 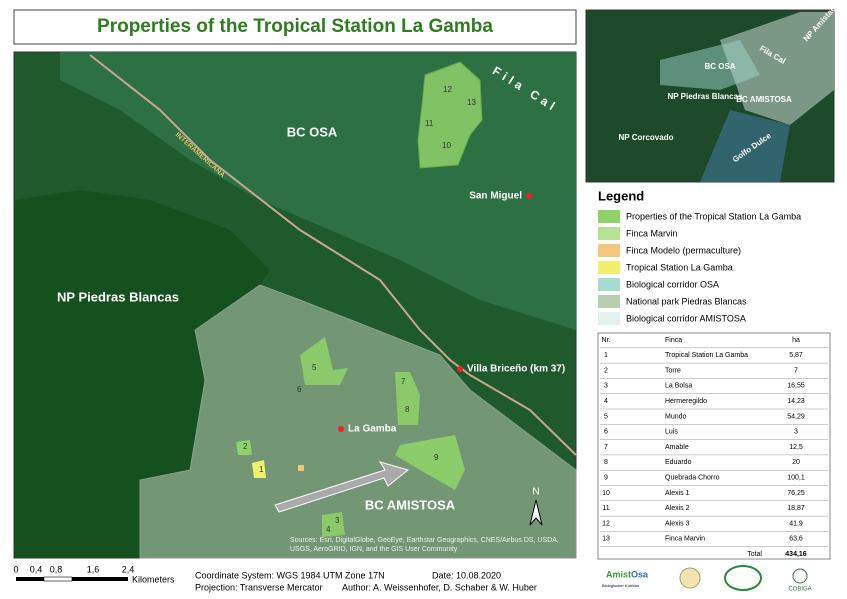 I want to click on logos: Amist Osa Biologischer Korridor COBIGA, so click(x=707, y=579).